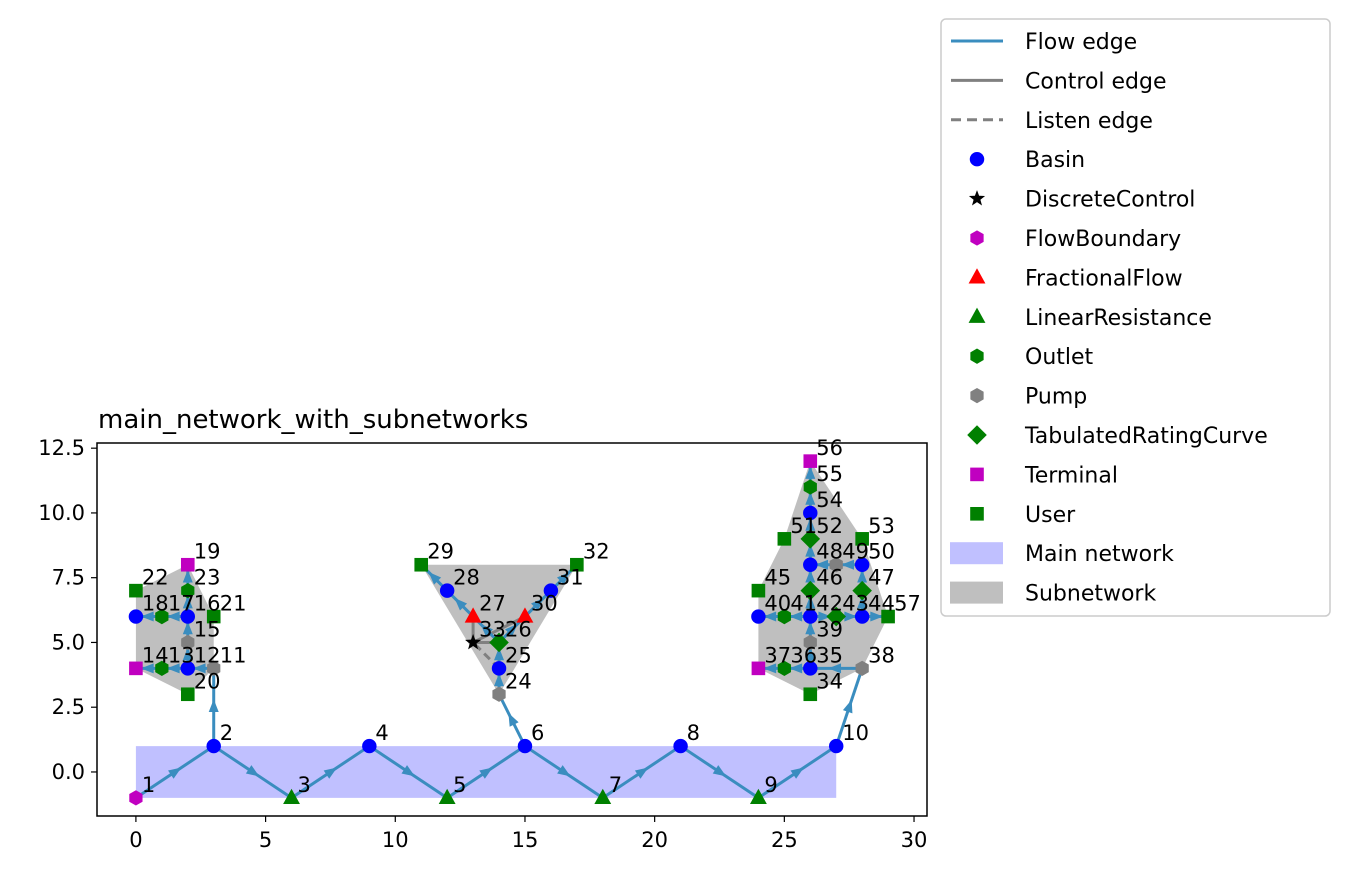  What do you see at coordinates (148, 785) in the screenshot?
I see `node-label-1: 1` at bounding box center [148, 785].